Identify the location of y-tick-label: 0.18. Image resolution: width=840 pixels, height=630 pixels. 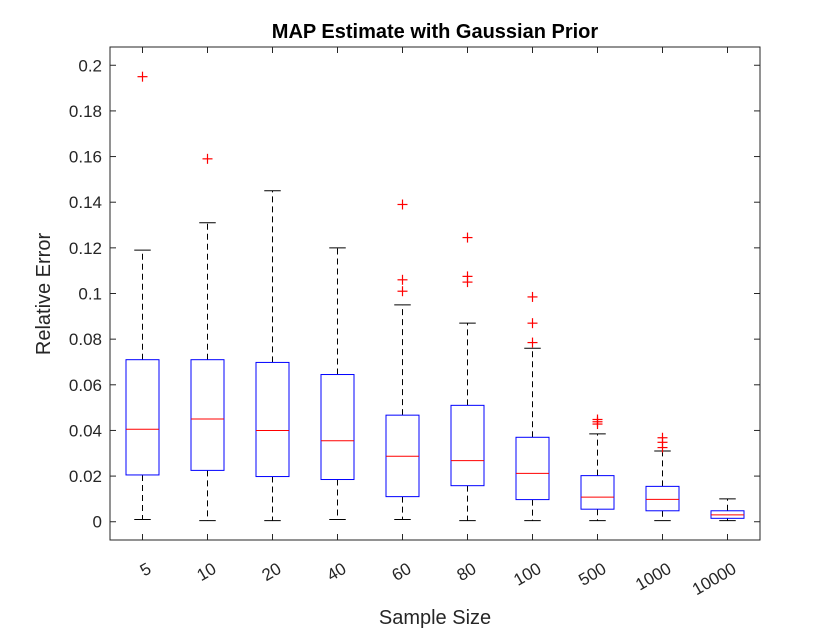
(85, 111).